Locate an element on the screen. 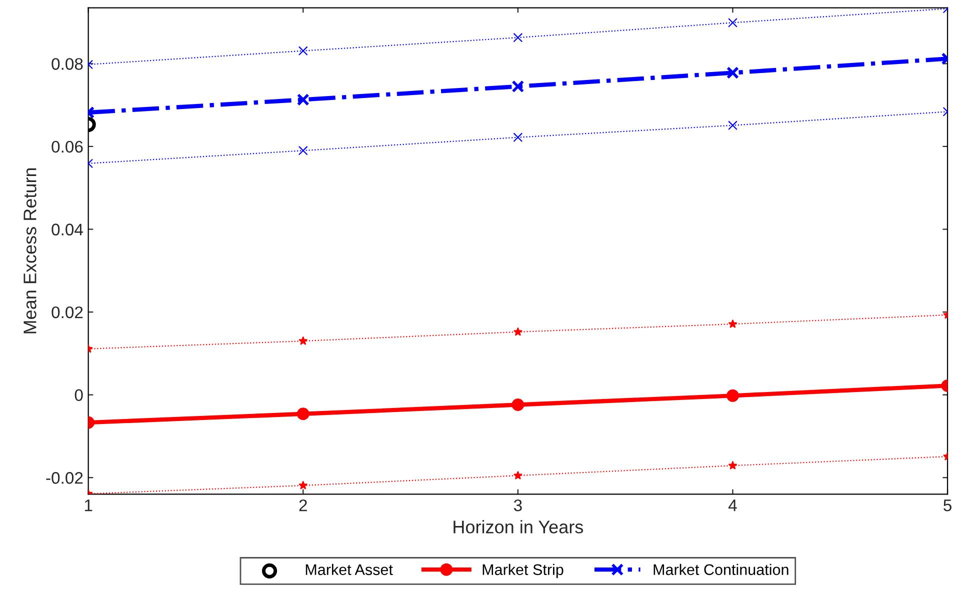 This screenshot has height=599, width=960. legend-label: Market Asset is located at coordinates (349, 570).